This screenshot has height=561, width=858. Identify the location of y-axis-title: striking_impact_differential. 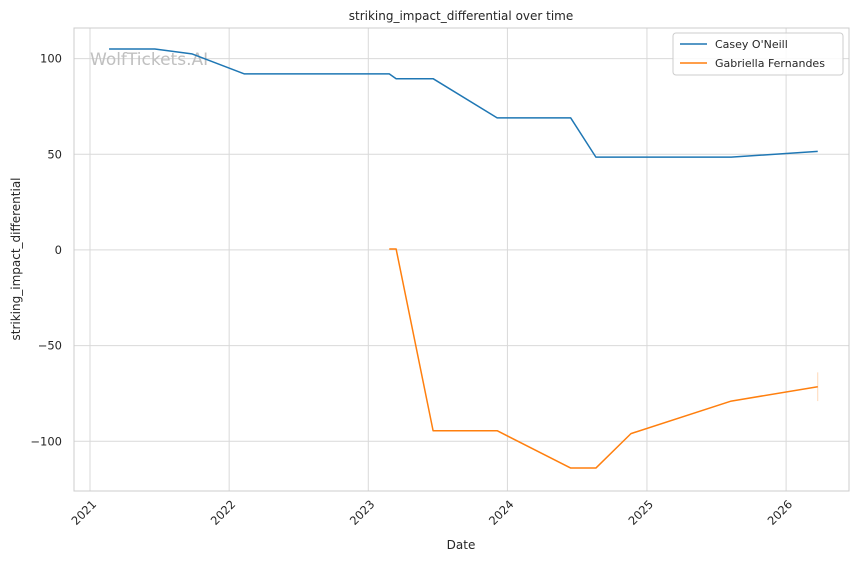
(16, 258).